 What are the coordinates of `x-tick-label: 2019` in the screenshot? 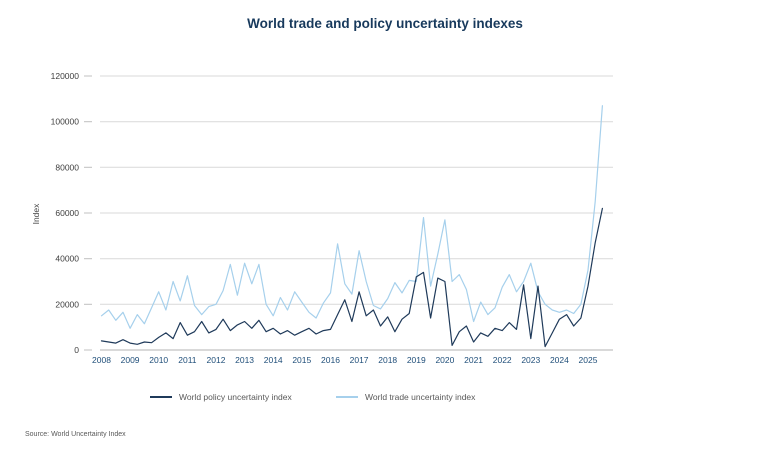 It's located at (416, 360).